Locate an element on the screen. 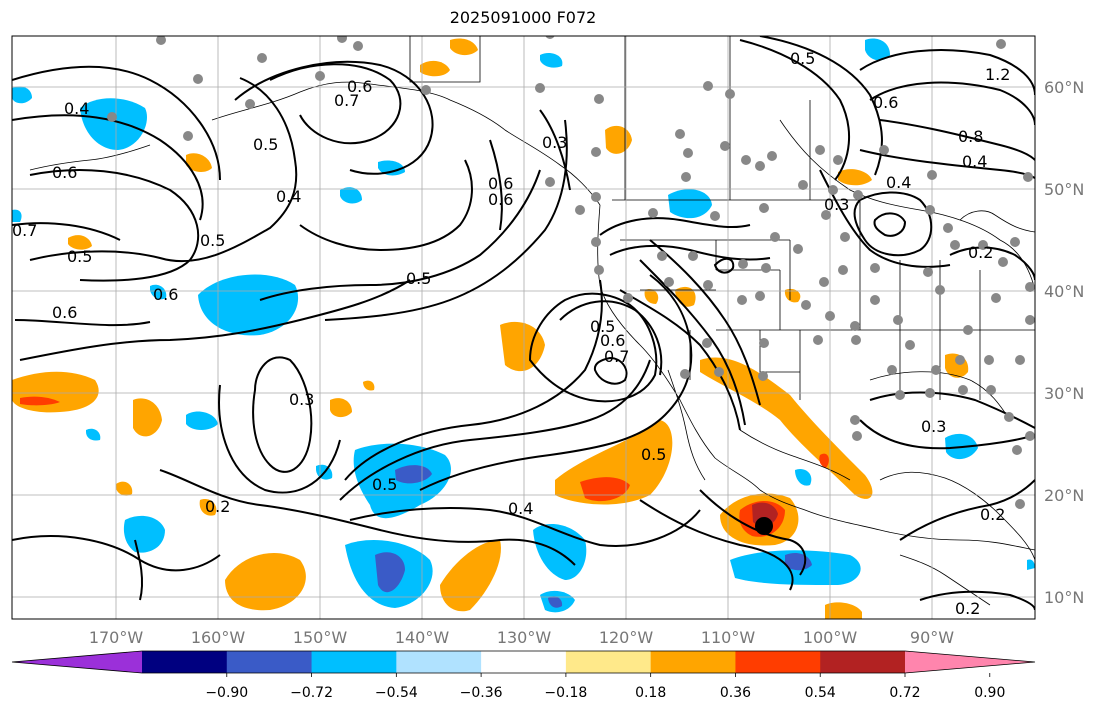  map-title: 2025091000 F072 is located at coordinates (523, 17).